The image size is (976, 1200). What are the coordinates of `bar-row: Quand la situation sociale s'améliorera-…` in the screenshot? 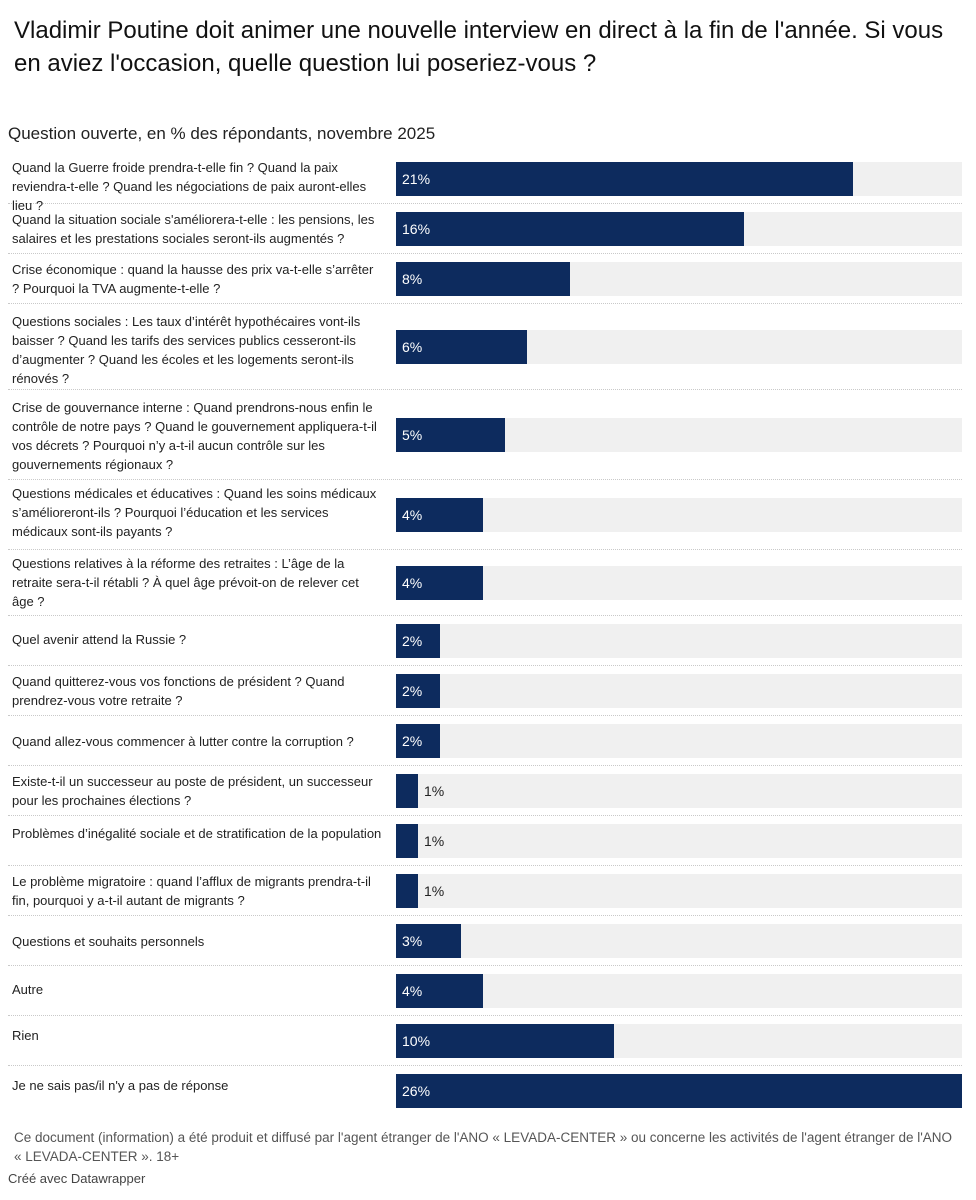 It's located at (485, 229).